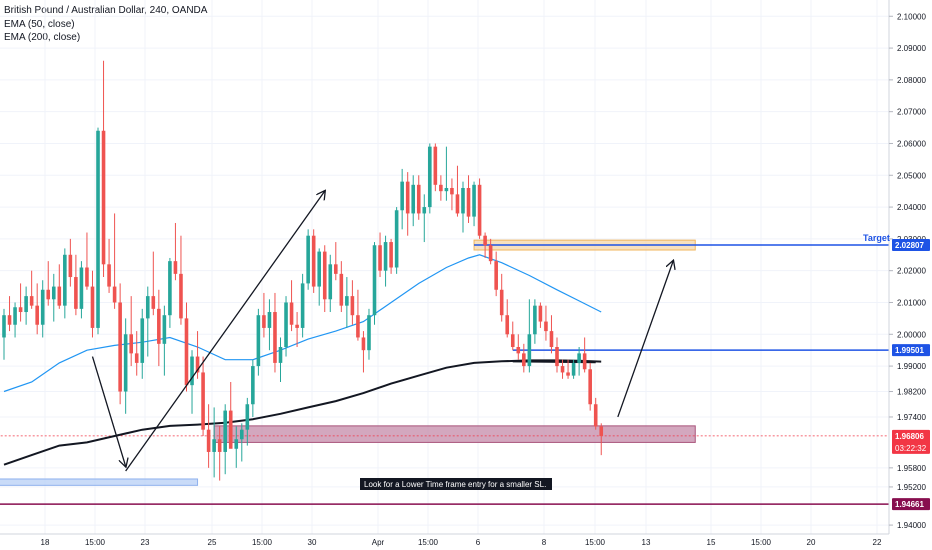 The image size is (932, 550). What do you see at coordinates (876, 238) in the screenshot?
I see `target-caption: Target` at bounding box center [876, 238].